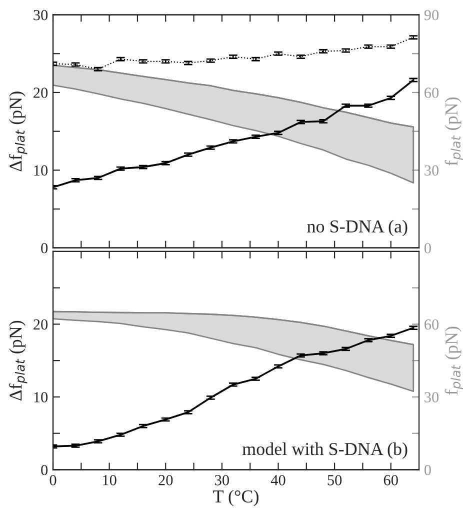 The width and height of the screenshot is (463, 510). I want to click on x-tick-label: 40, so click(278, 480).